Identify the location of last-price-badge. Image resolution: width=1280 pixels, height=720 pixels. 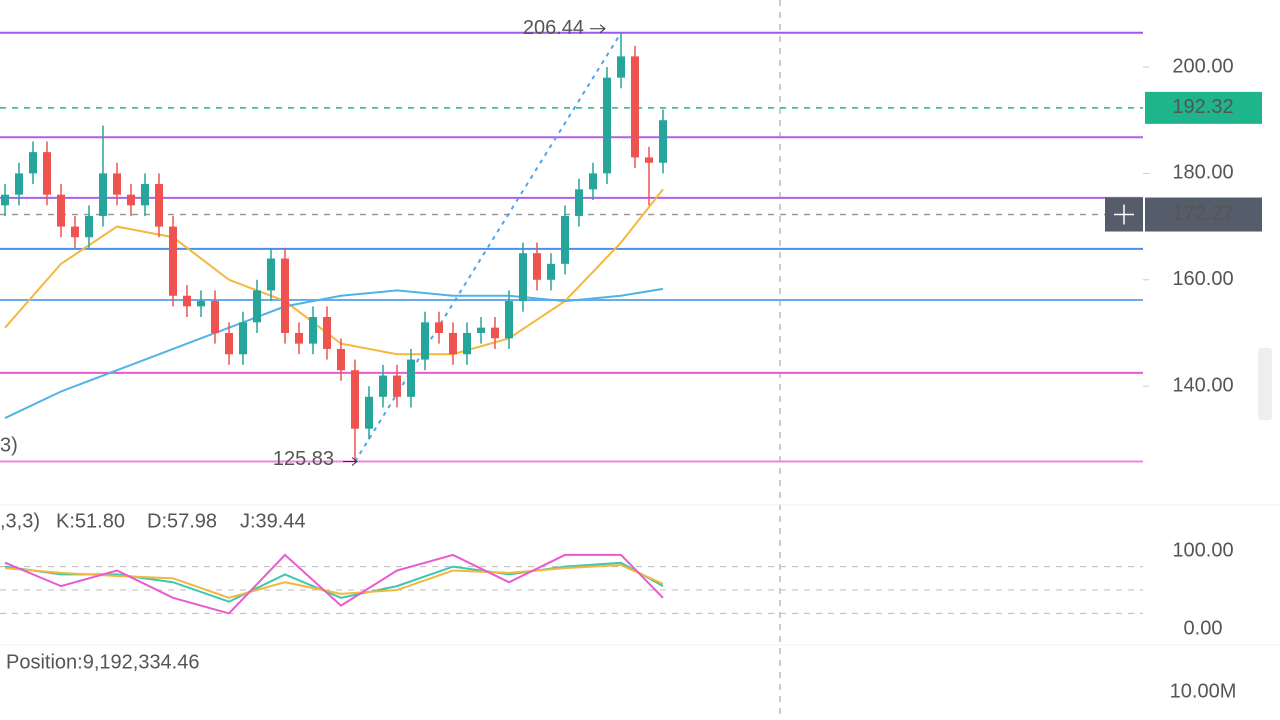
(1203, 107).